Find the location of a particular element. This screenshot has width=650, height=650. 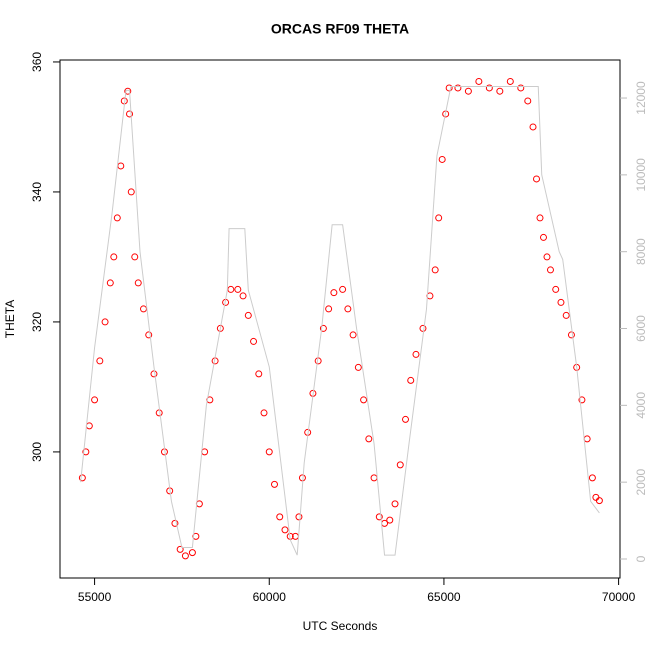

chart-title: ORCAS RF09 THETA is located at coordinates (340, 29).